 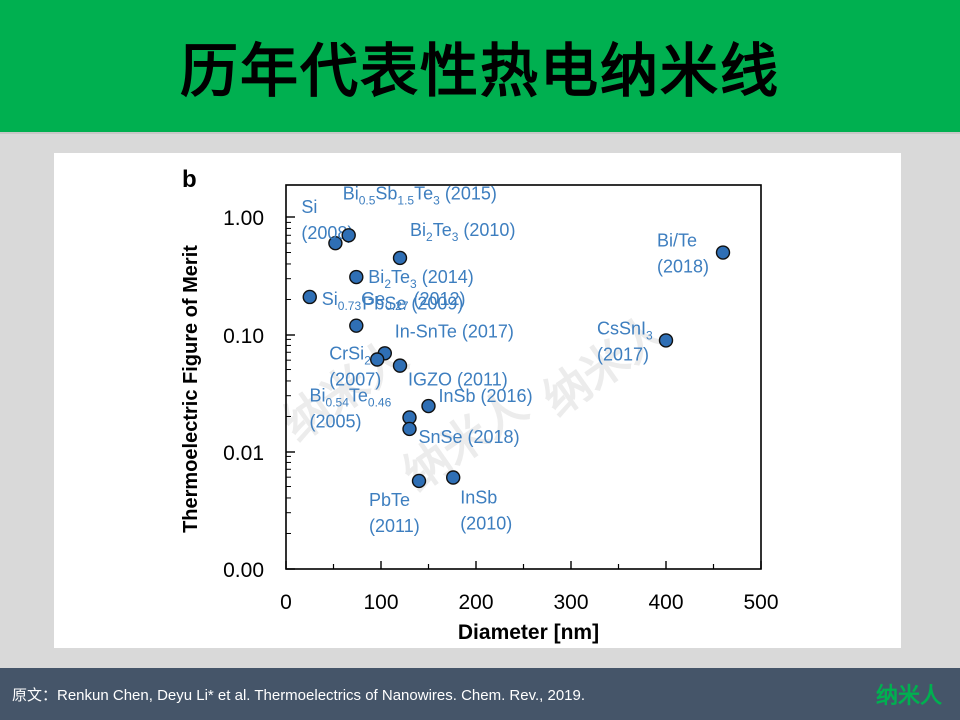 What do you see at coordinates (677, 241) in the screenshot?
I see `point-label: Bi/Te` at bounding box center [677, 241].